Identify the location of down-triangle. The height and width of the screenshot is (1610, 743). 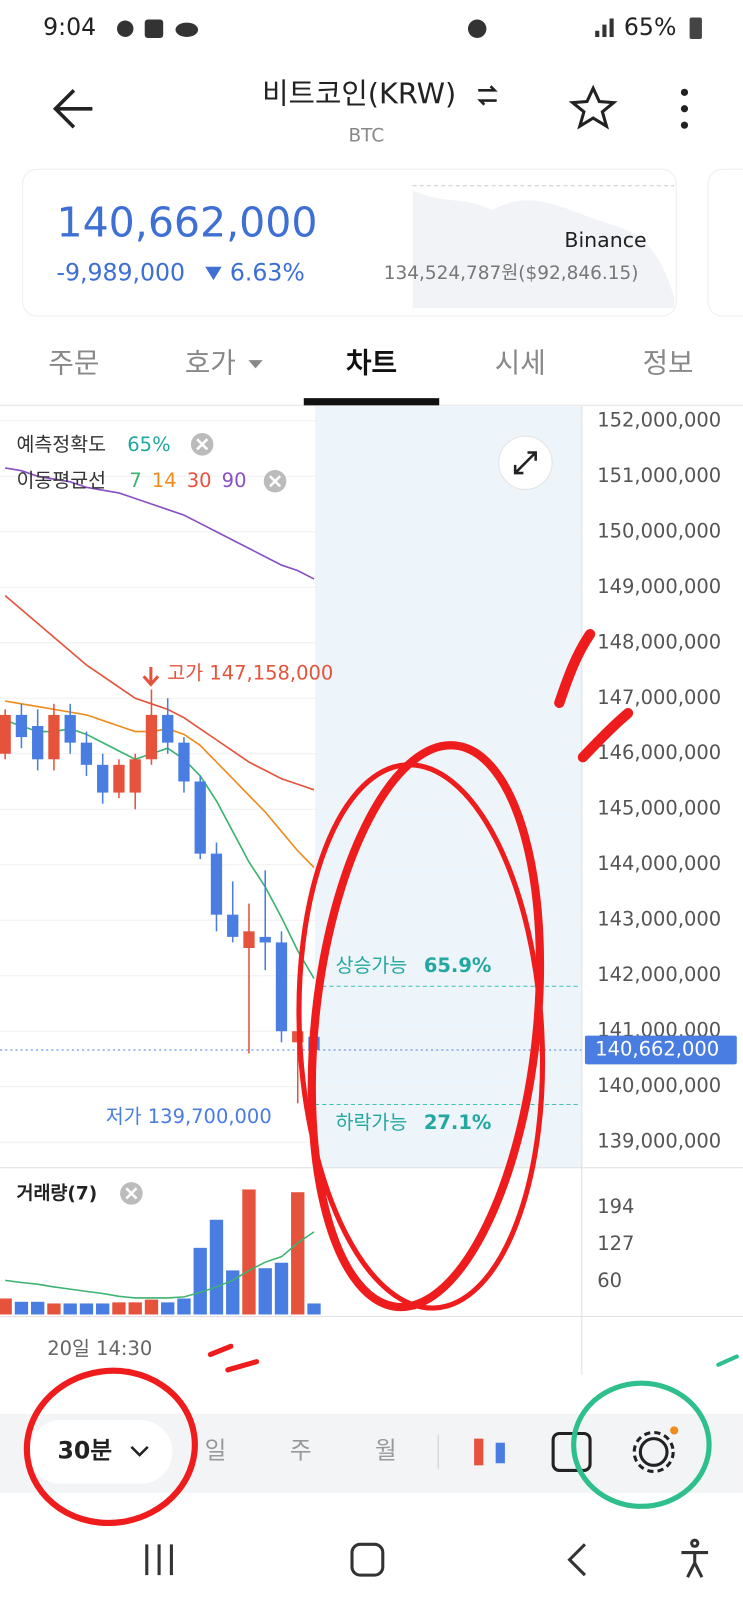
(213, 273).